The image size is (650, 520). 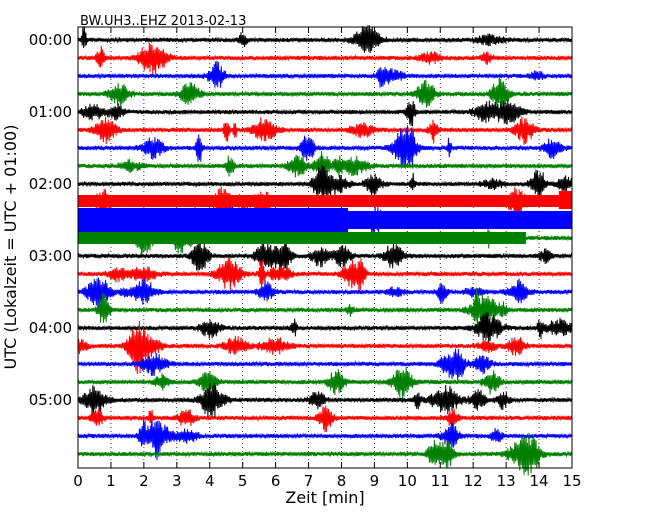 What do you see at coordinates (375, 481) in the screenshot?
I see `x-tick-label: 9` at bounding box center [375, 481].